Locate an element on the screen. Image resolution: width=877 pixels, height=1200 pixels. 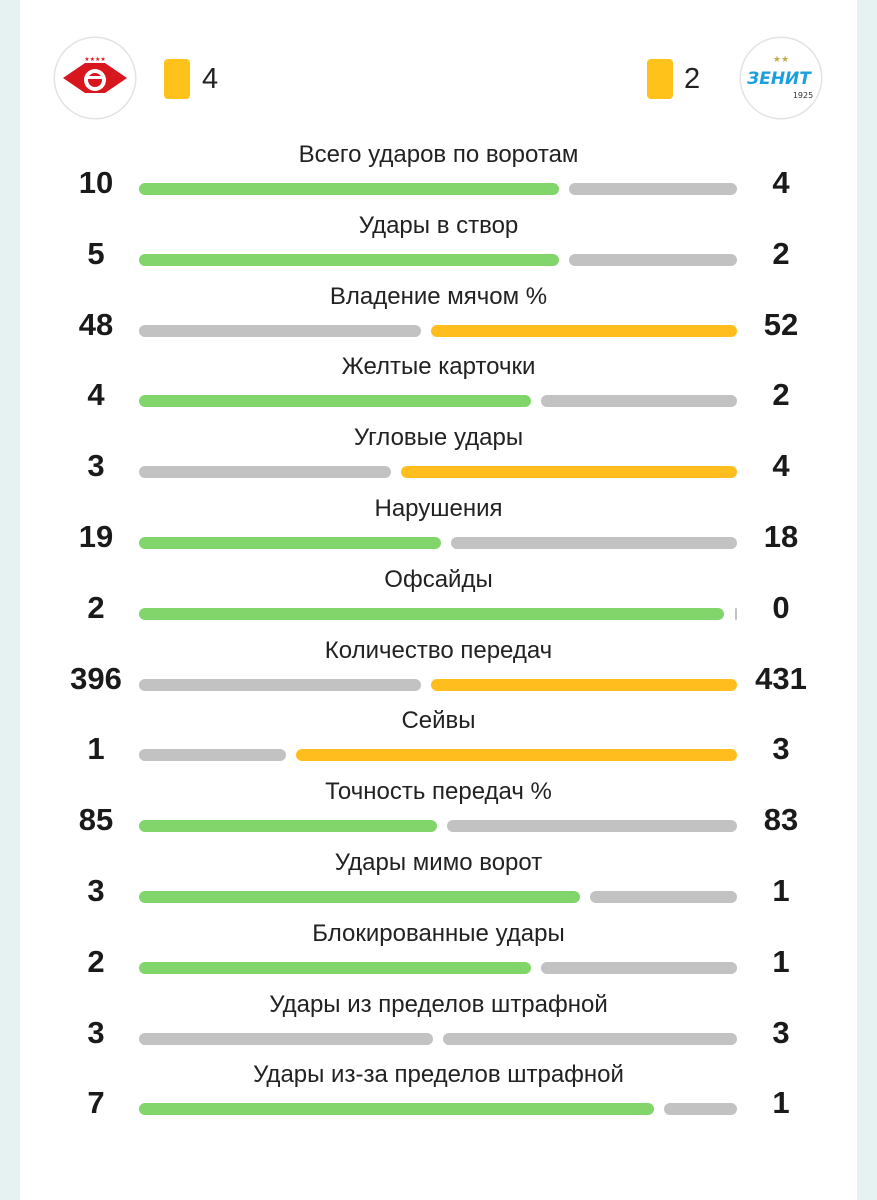
stat-label: Удары из пределов штрафной is located at coordinates (438, 1004).